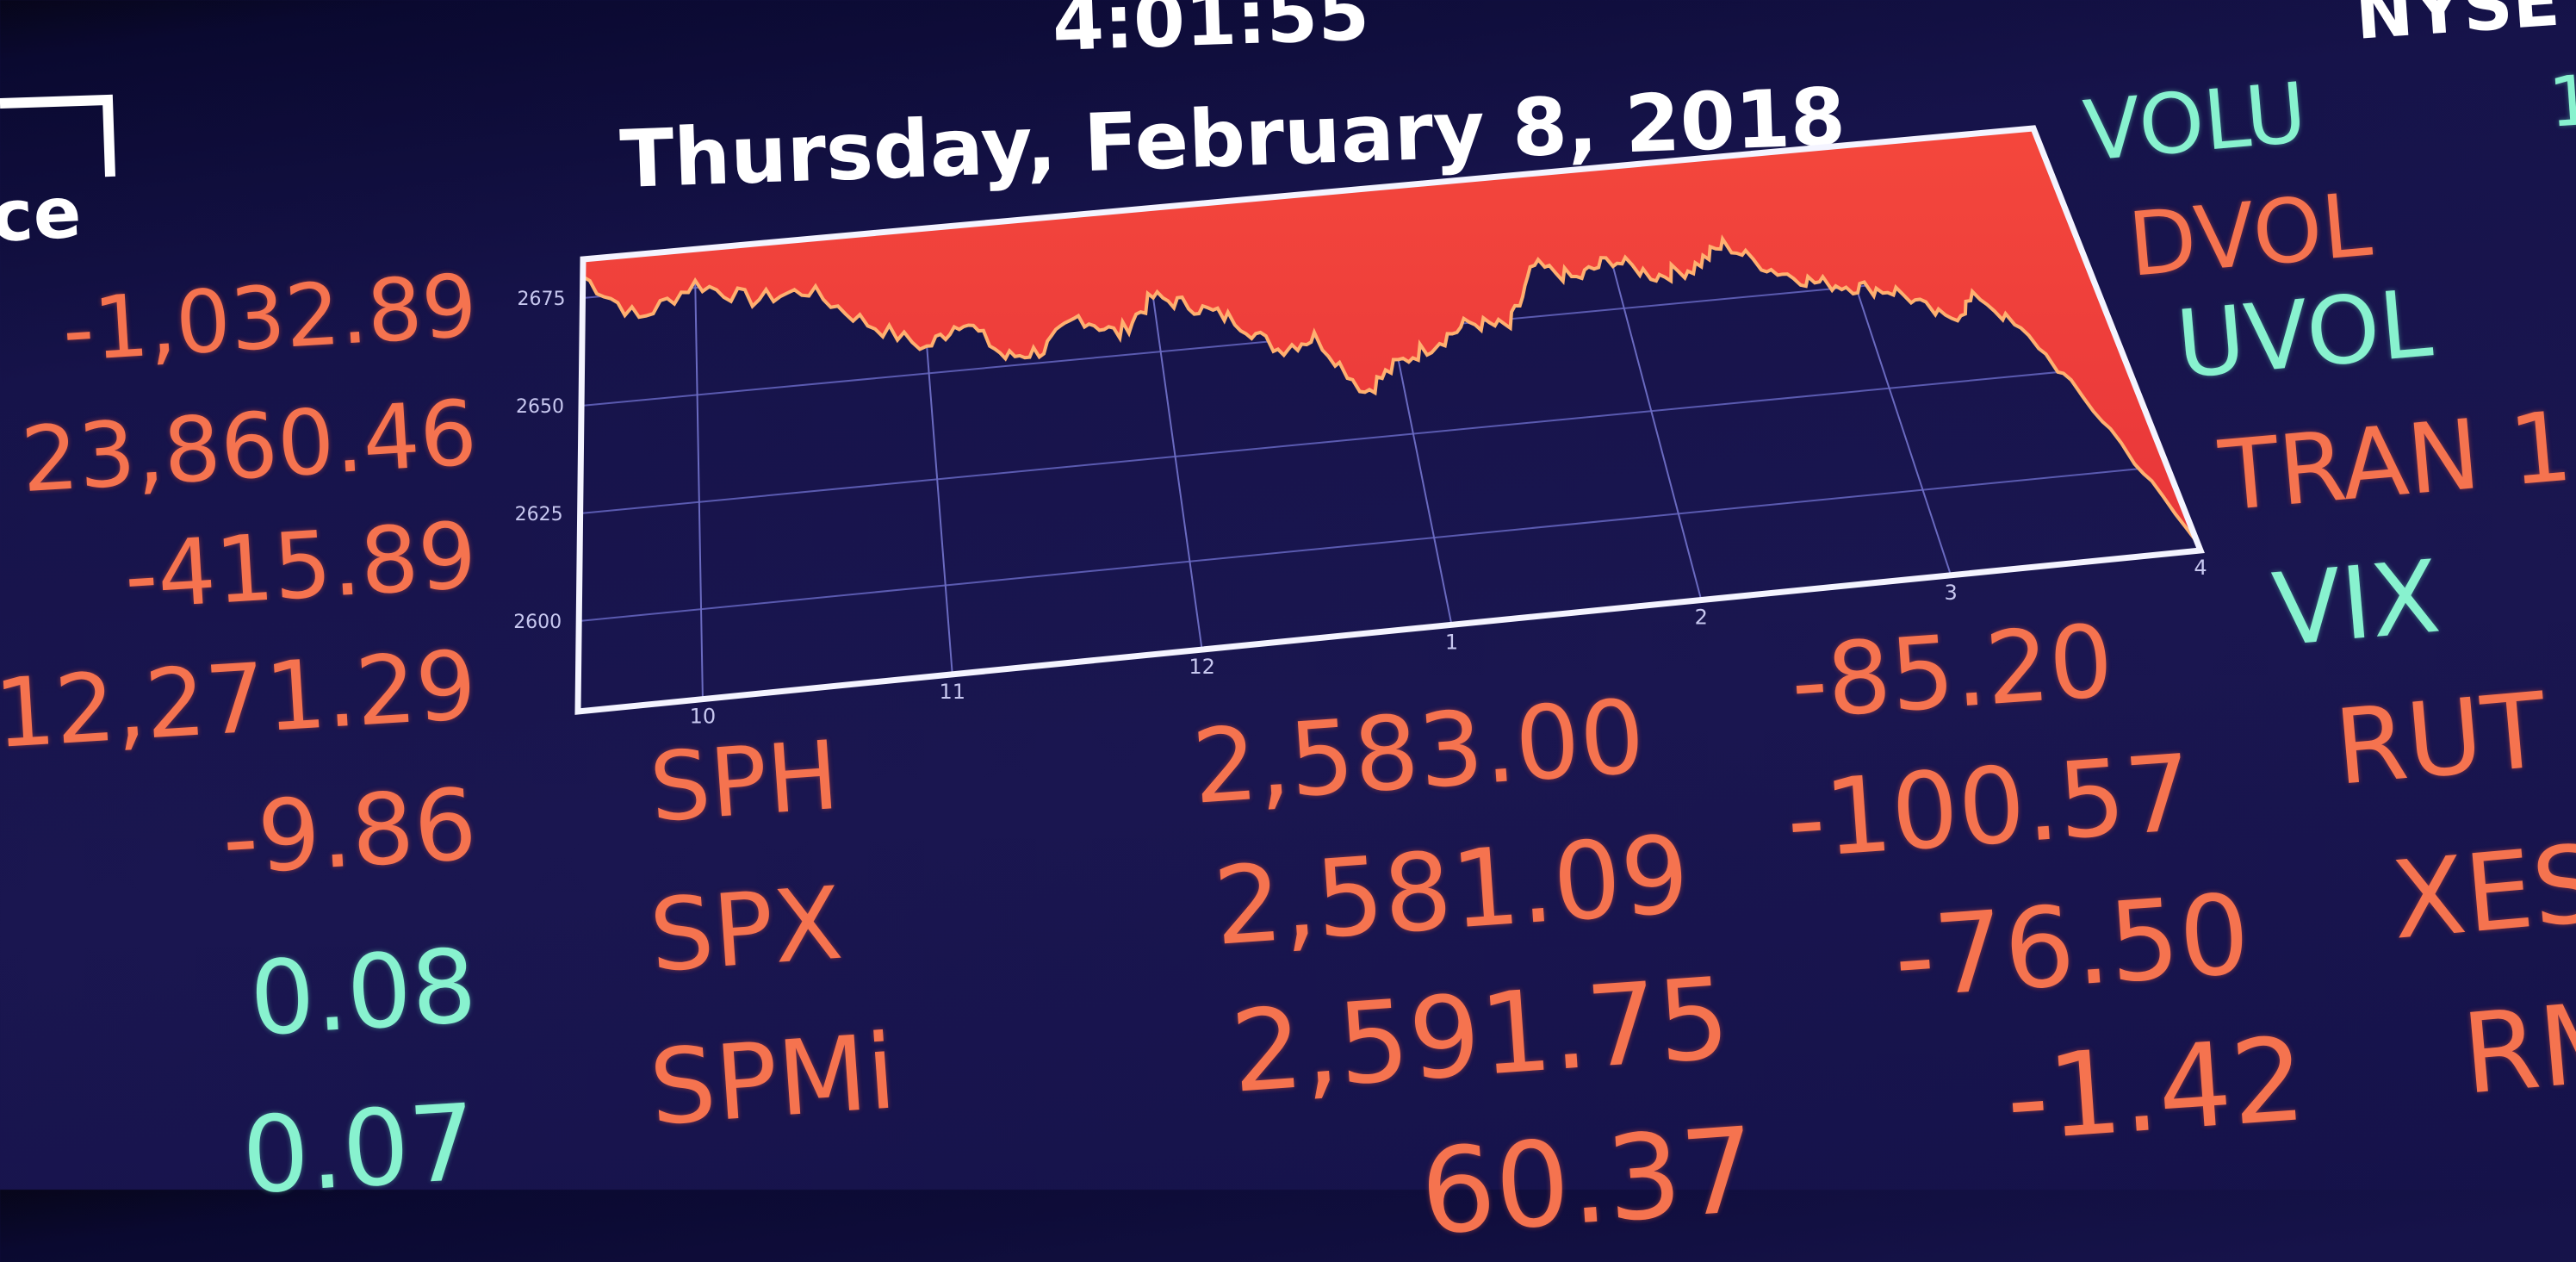  What do you see at coordinates (2156, 1089) in the screenshot?
I see `quote-change: -1.42` at bounding box center [2156, 1089].